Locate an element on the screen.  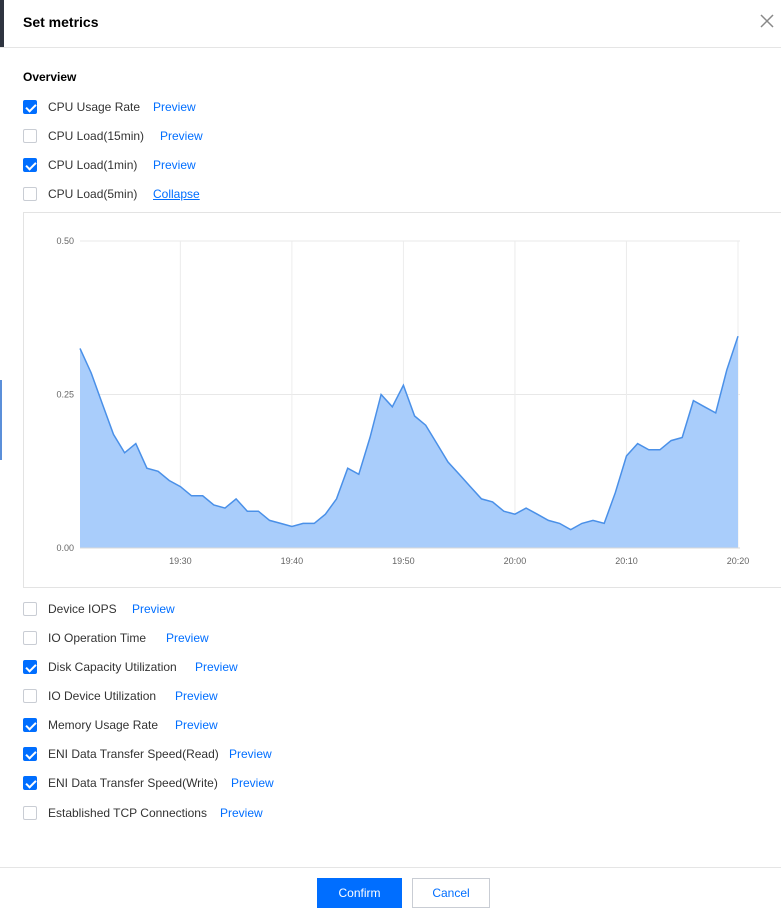
x-tick-label: 20:20 is located at coordinates (738, 561).